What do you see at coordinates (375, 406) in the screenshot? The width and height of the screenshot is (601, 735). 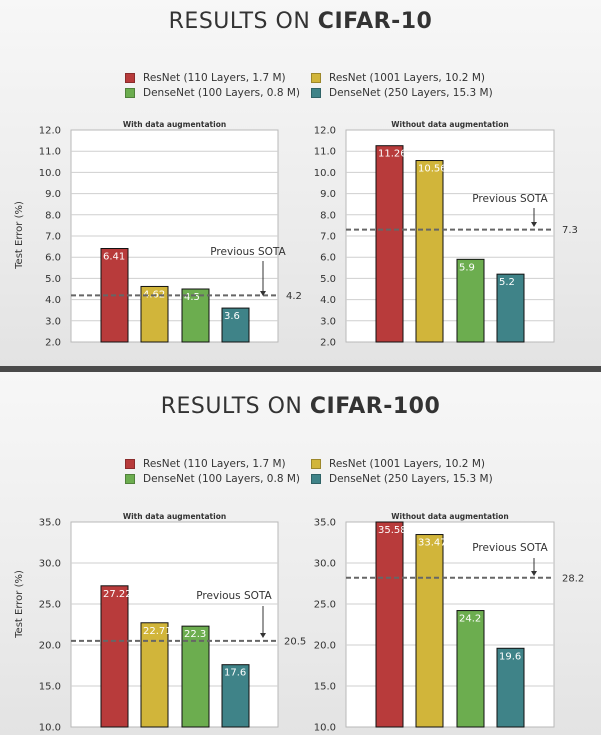 I see `title-dataset: CIFAR-100` at bounding box center [375, 406].